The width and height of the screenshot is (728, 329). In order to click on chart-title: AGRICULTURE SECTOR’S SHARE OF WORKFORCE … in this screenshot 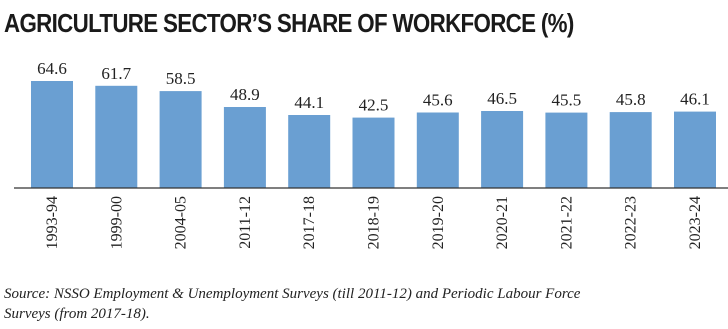, I will do `click(289, 23)`.